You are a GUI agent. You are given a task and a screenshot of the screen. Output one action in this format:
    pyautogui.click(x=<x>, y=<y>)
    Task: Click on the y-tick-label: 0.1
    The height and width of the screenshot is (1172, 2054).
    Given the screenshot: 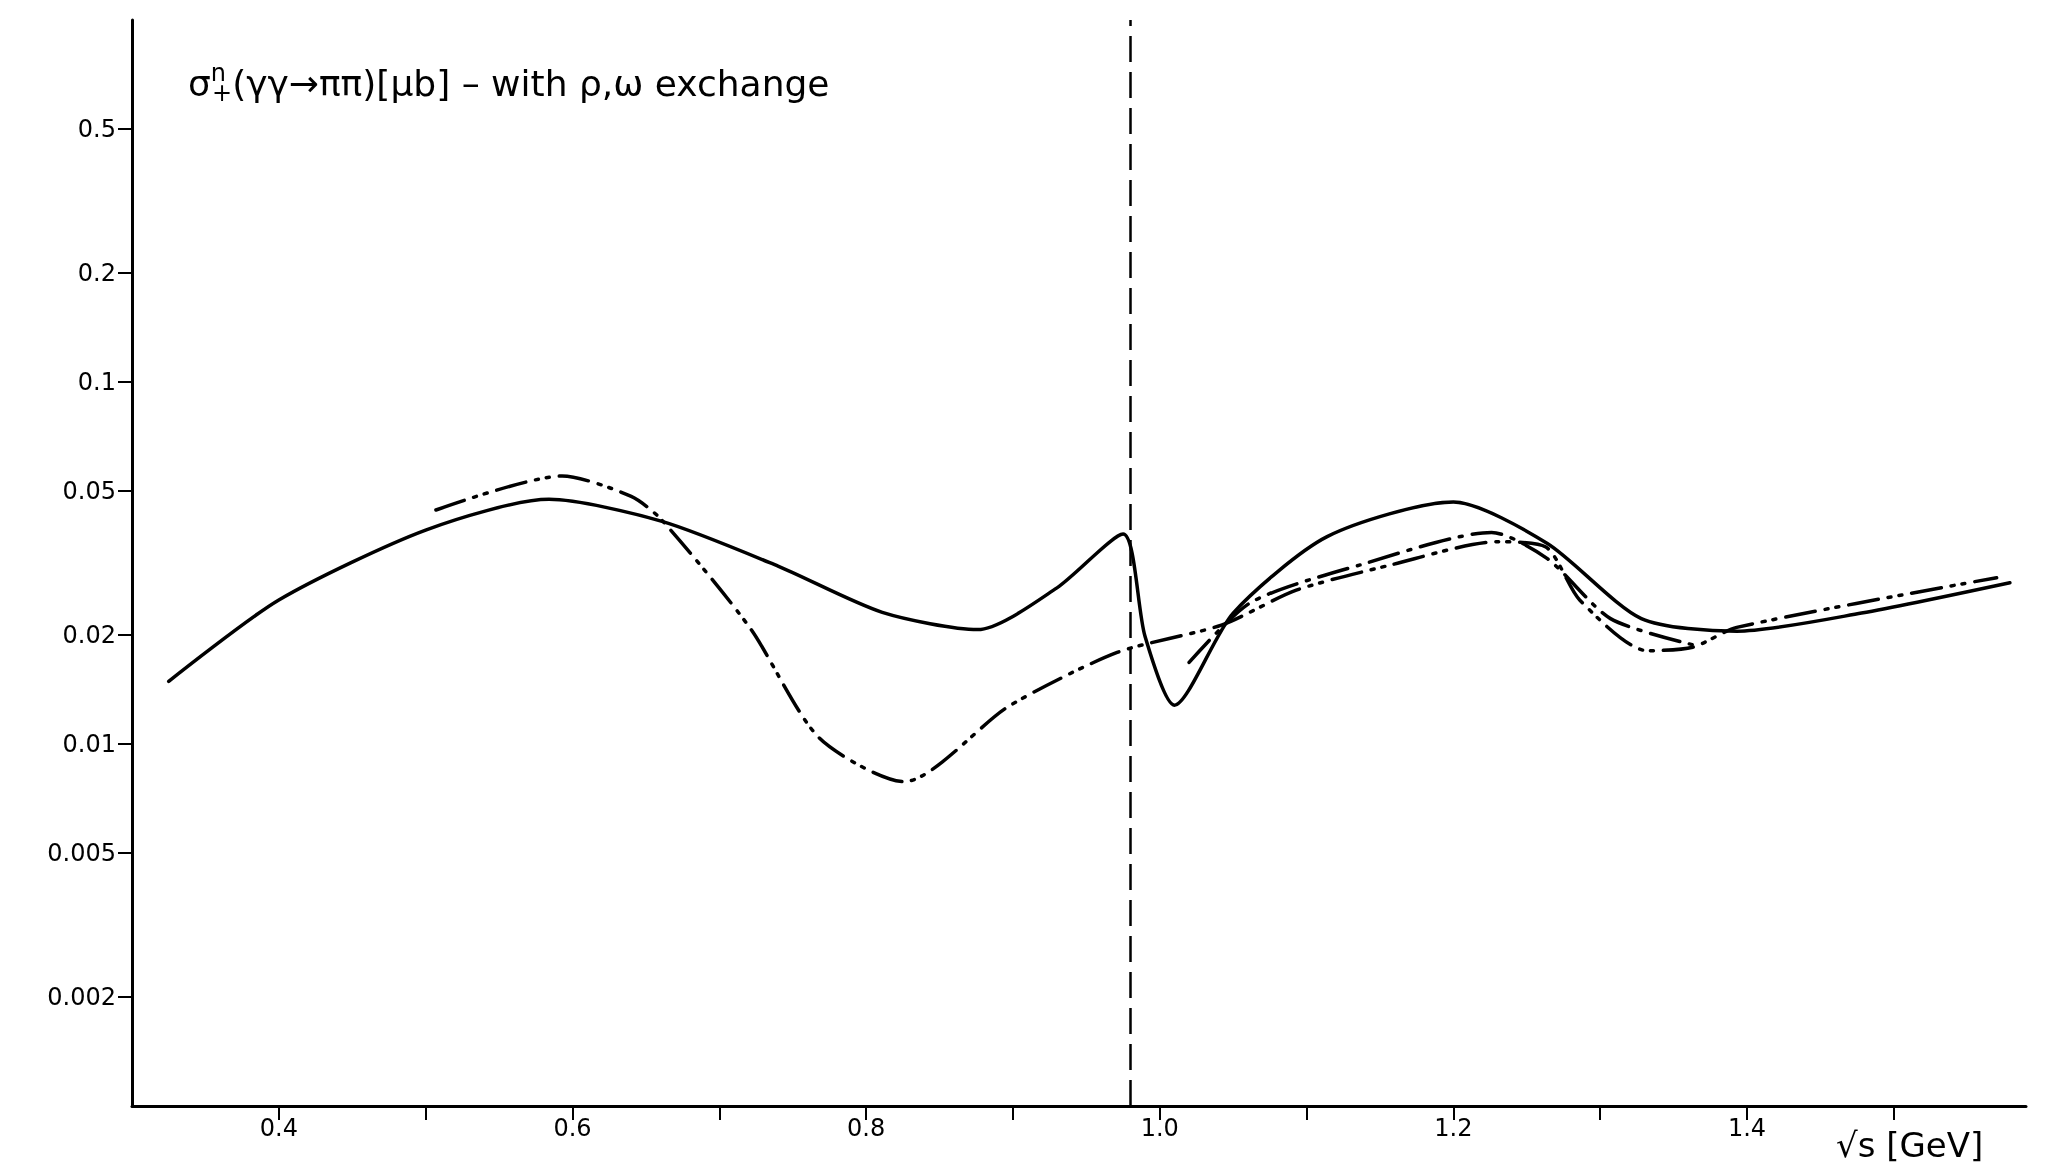 What is the action you would take?
    pyautogui.click(x=96, y=382)
    